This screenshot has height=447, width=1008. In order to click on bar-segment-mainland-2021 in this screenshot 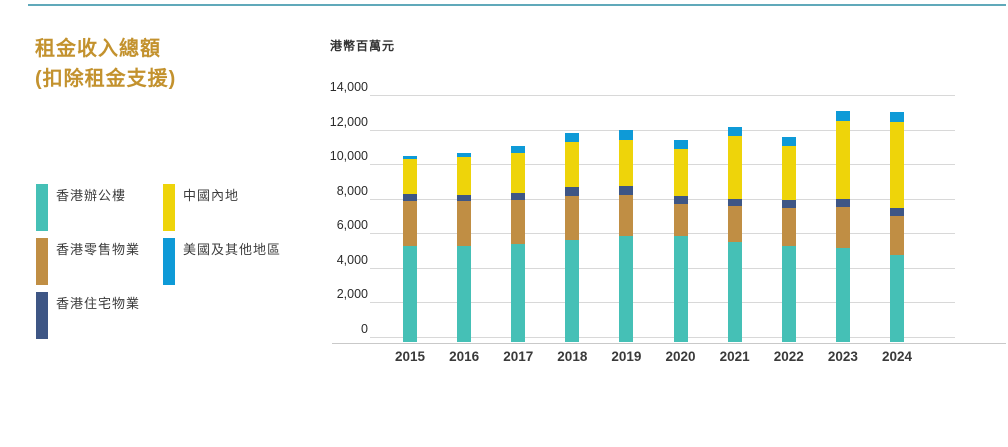, I will do `click(734, 167)`.